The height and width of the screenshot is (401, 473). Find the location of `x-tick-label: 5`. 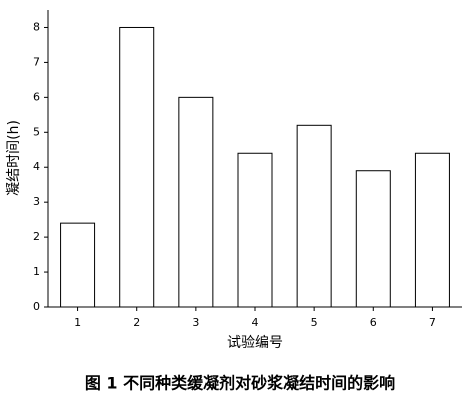

x-tick-label: 5 is located at coordinates (314, 322).